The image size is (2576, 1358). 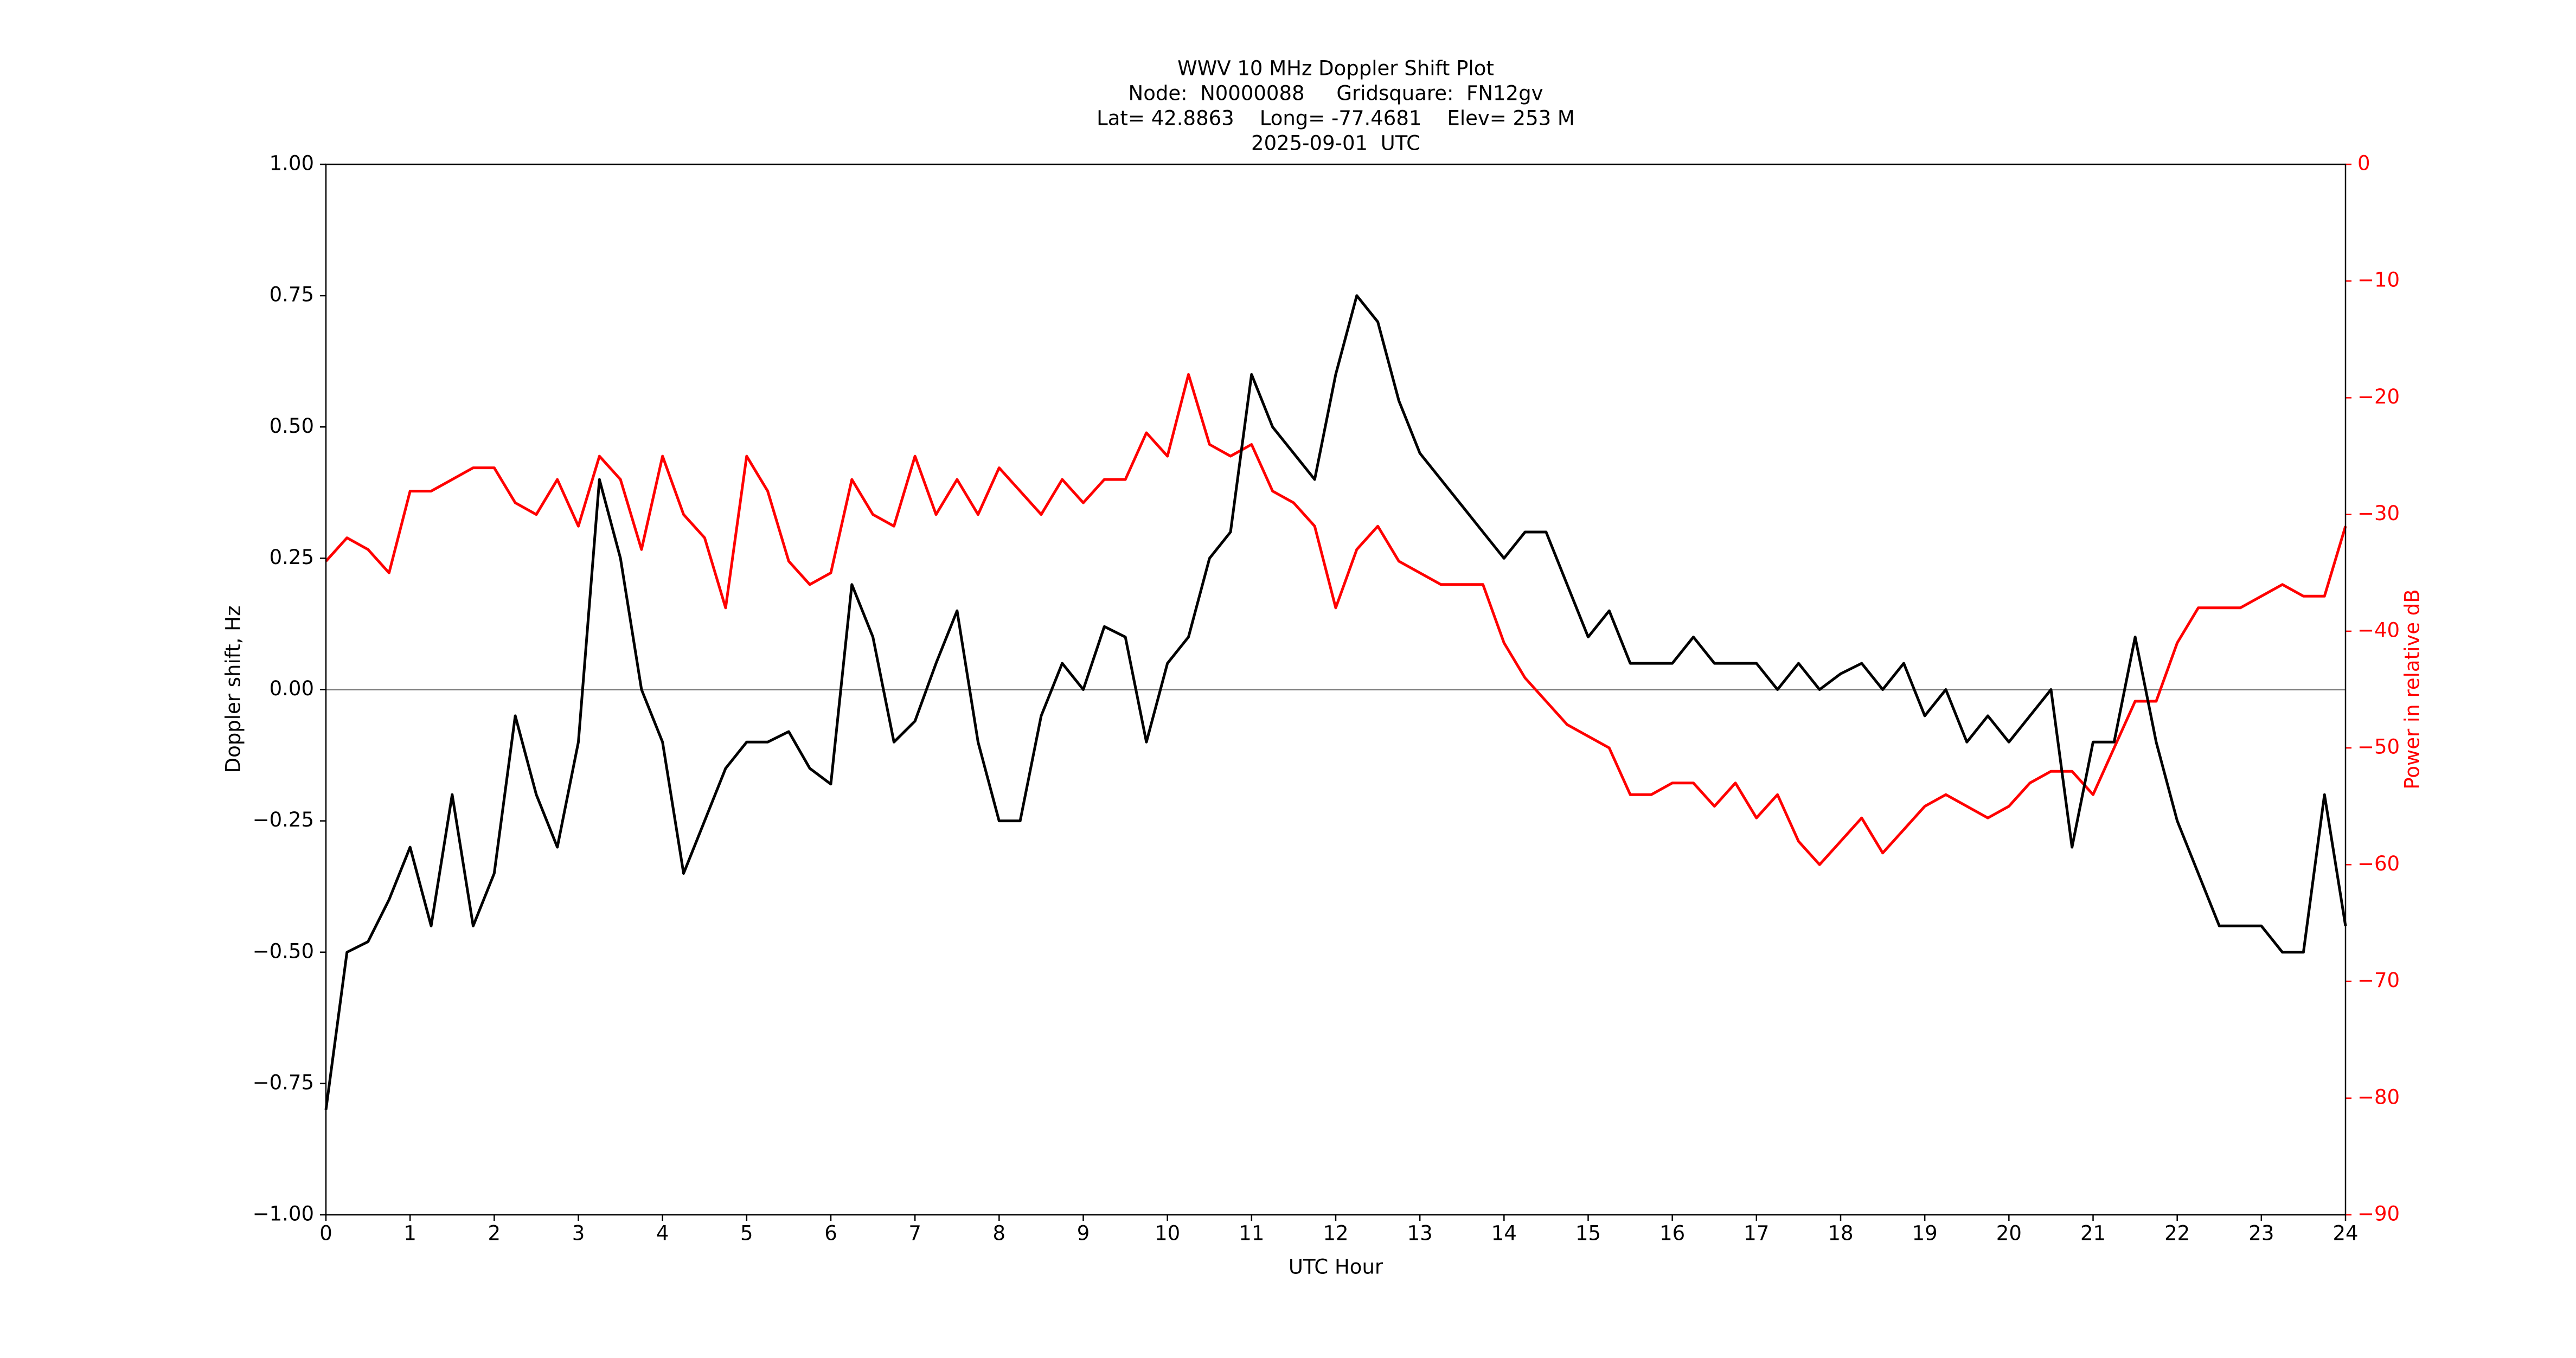 I want to click on y-tick-label: 0.50, so click(x=292, y=426).